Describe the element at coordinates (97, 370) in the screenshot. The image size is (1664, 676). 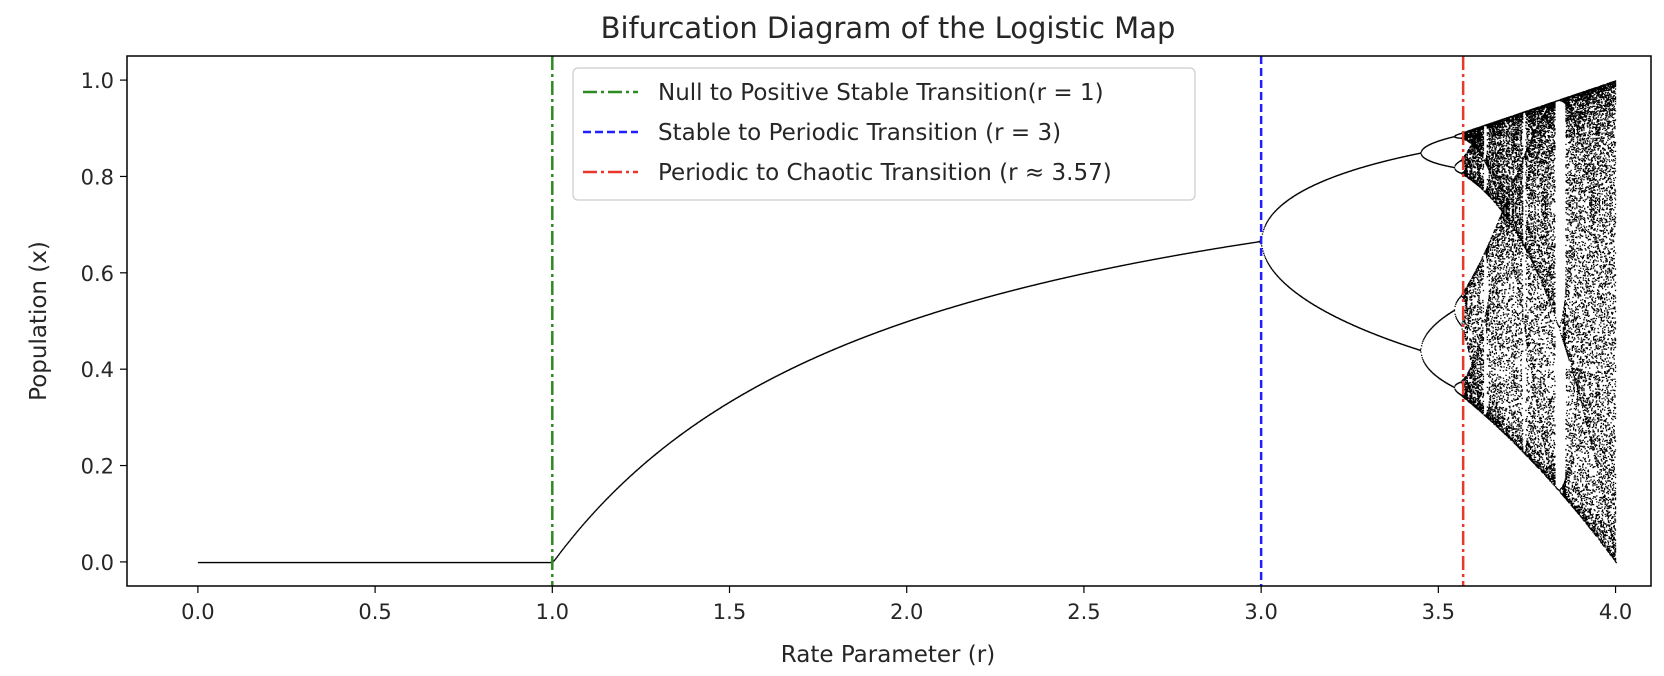
I see `y-tick-label: 0.4` at that location.